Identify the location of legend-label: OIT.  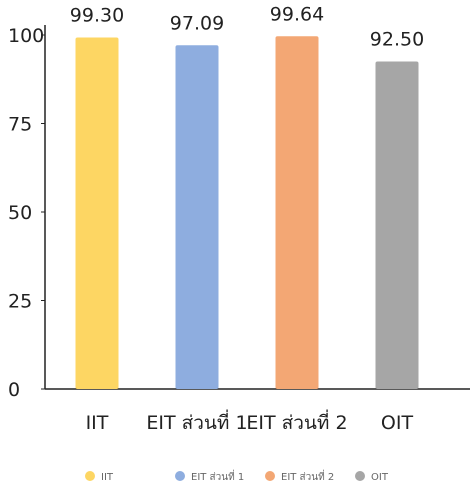
(380, 477).